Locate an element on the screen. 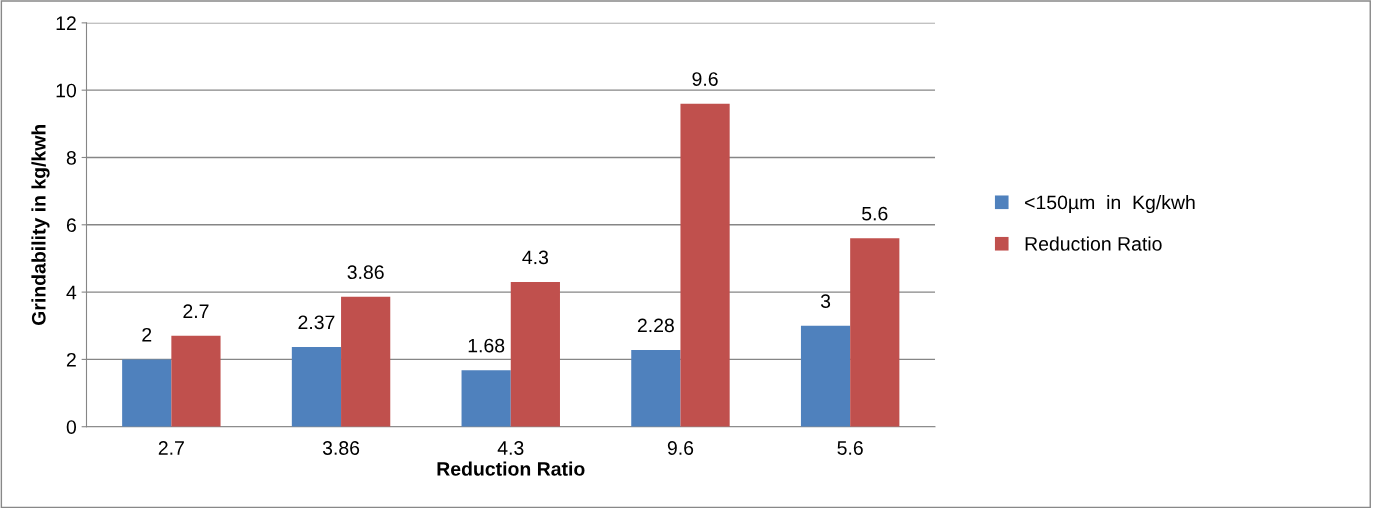 The height and width of the screenshot is (508, 1373). data-label: 5.6 is located at coordinates (875, 213).